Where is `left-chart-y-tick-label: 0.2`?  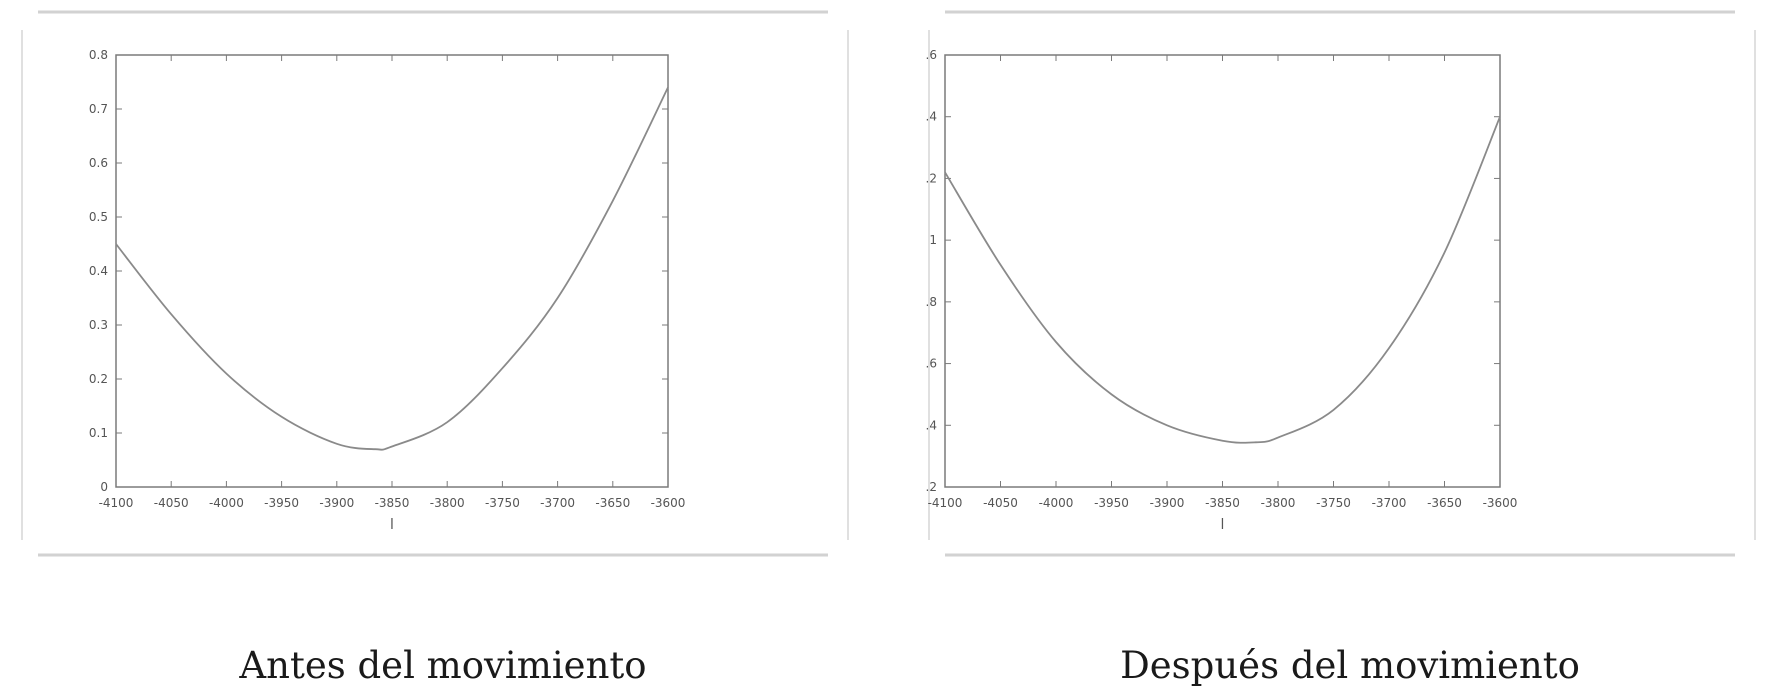
left-chart-y-tick-label: 0.2 is located at coordinates (98, 379).